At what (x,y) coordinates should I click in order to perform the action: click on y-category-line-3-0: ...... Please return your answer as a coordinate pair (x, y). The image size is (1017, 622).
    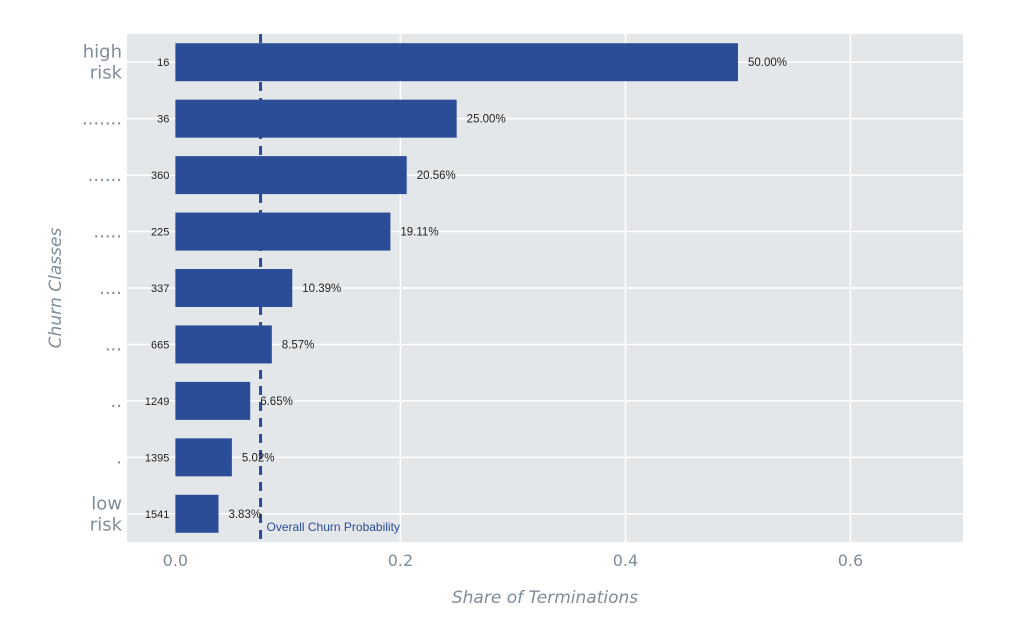
    Looking at the image, I should click on (107, 232).